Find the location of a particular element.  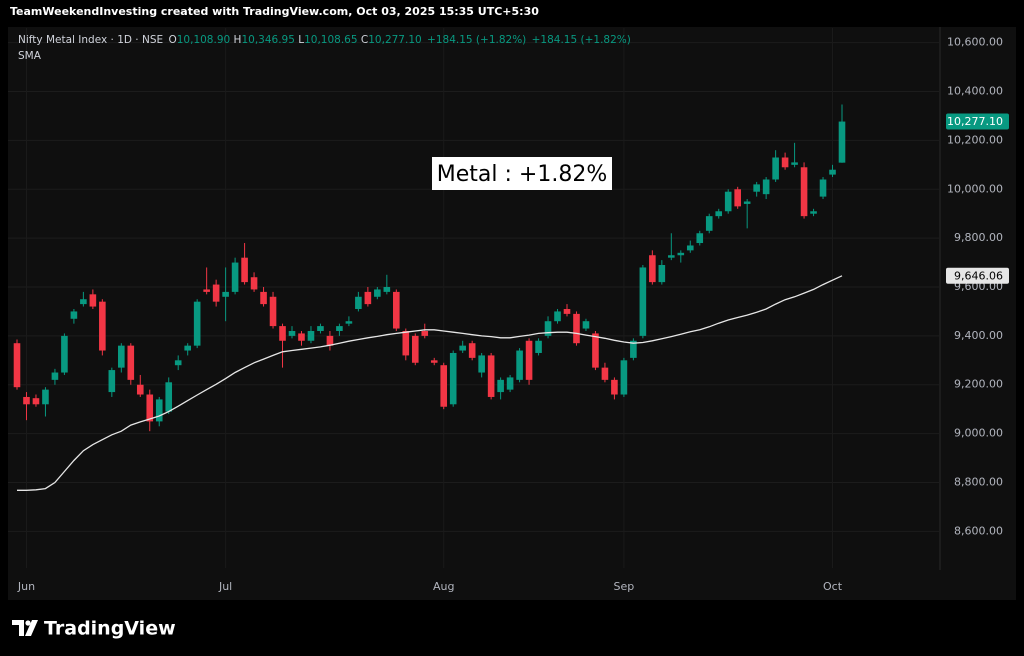

y-tick-label: 8,600.00 is located at coordinates (978, 530).